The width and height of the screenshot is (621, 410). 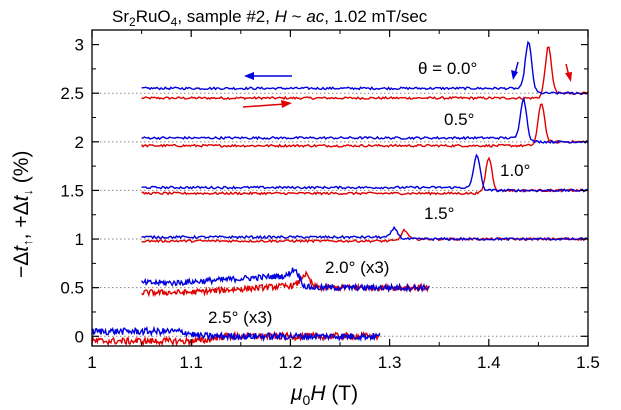 What do you see at coordinates (79, 336) in the screenshot?
I see `y-tick-label-0: 0` at bounding box center [79, 336].